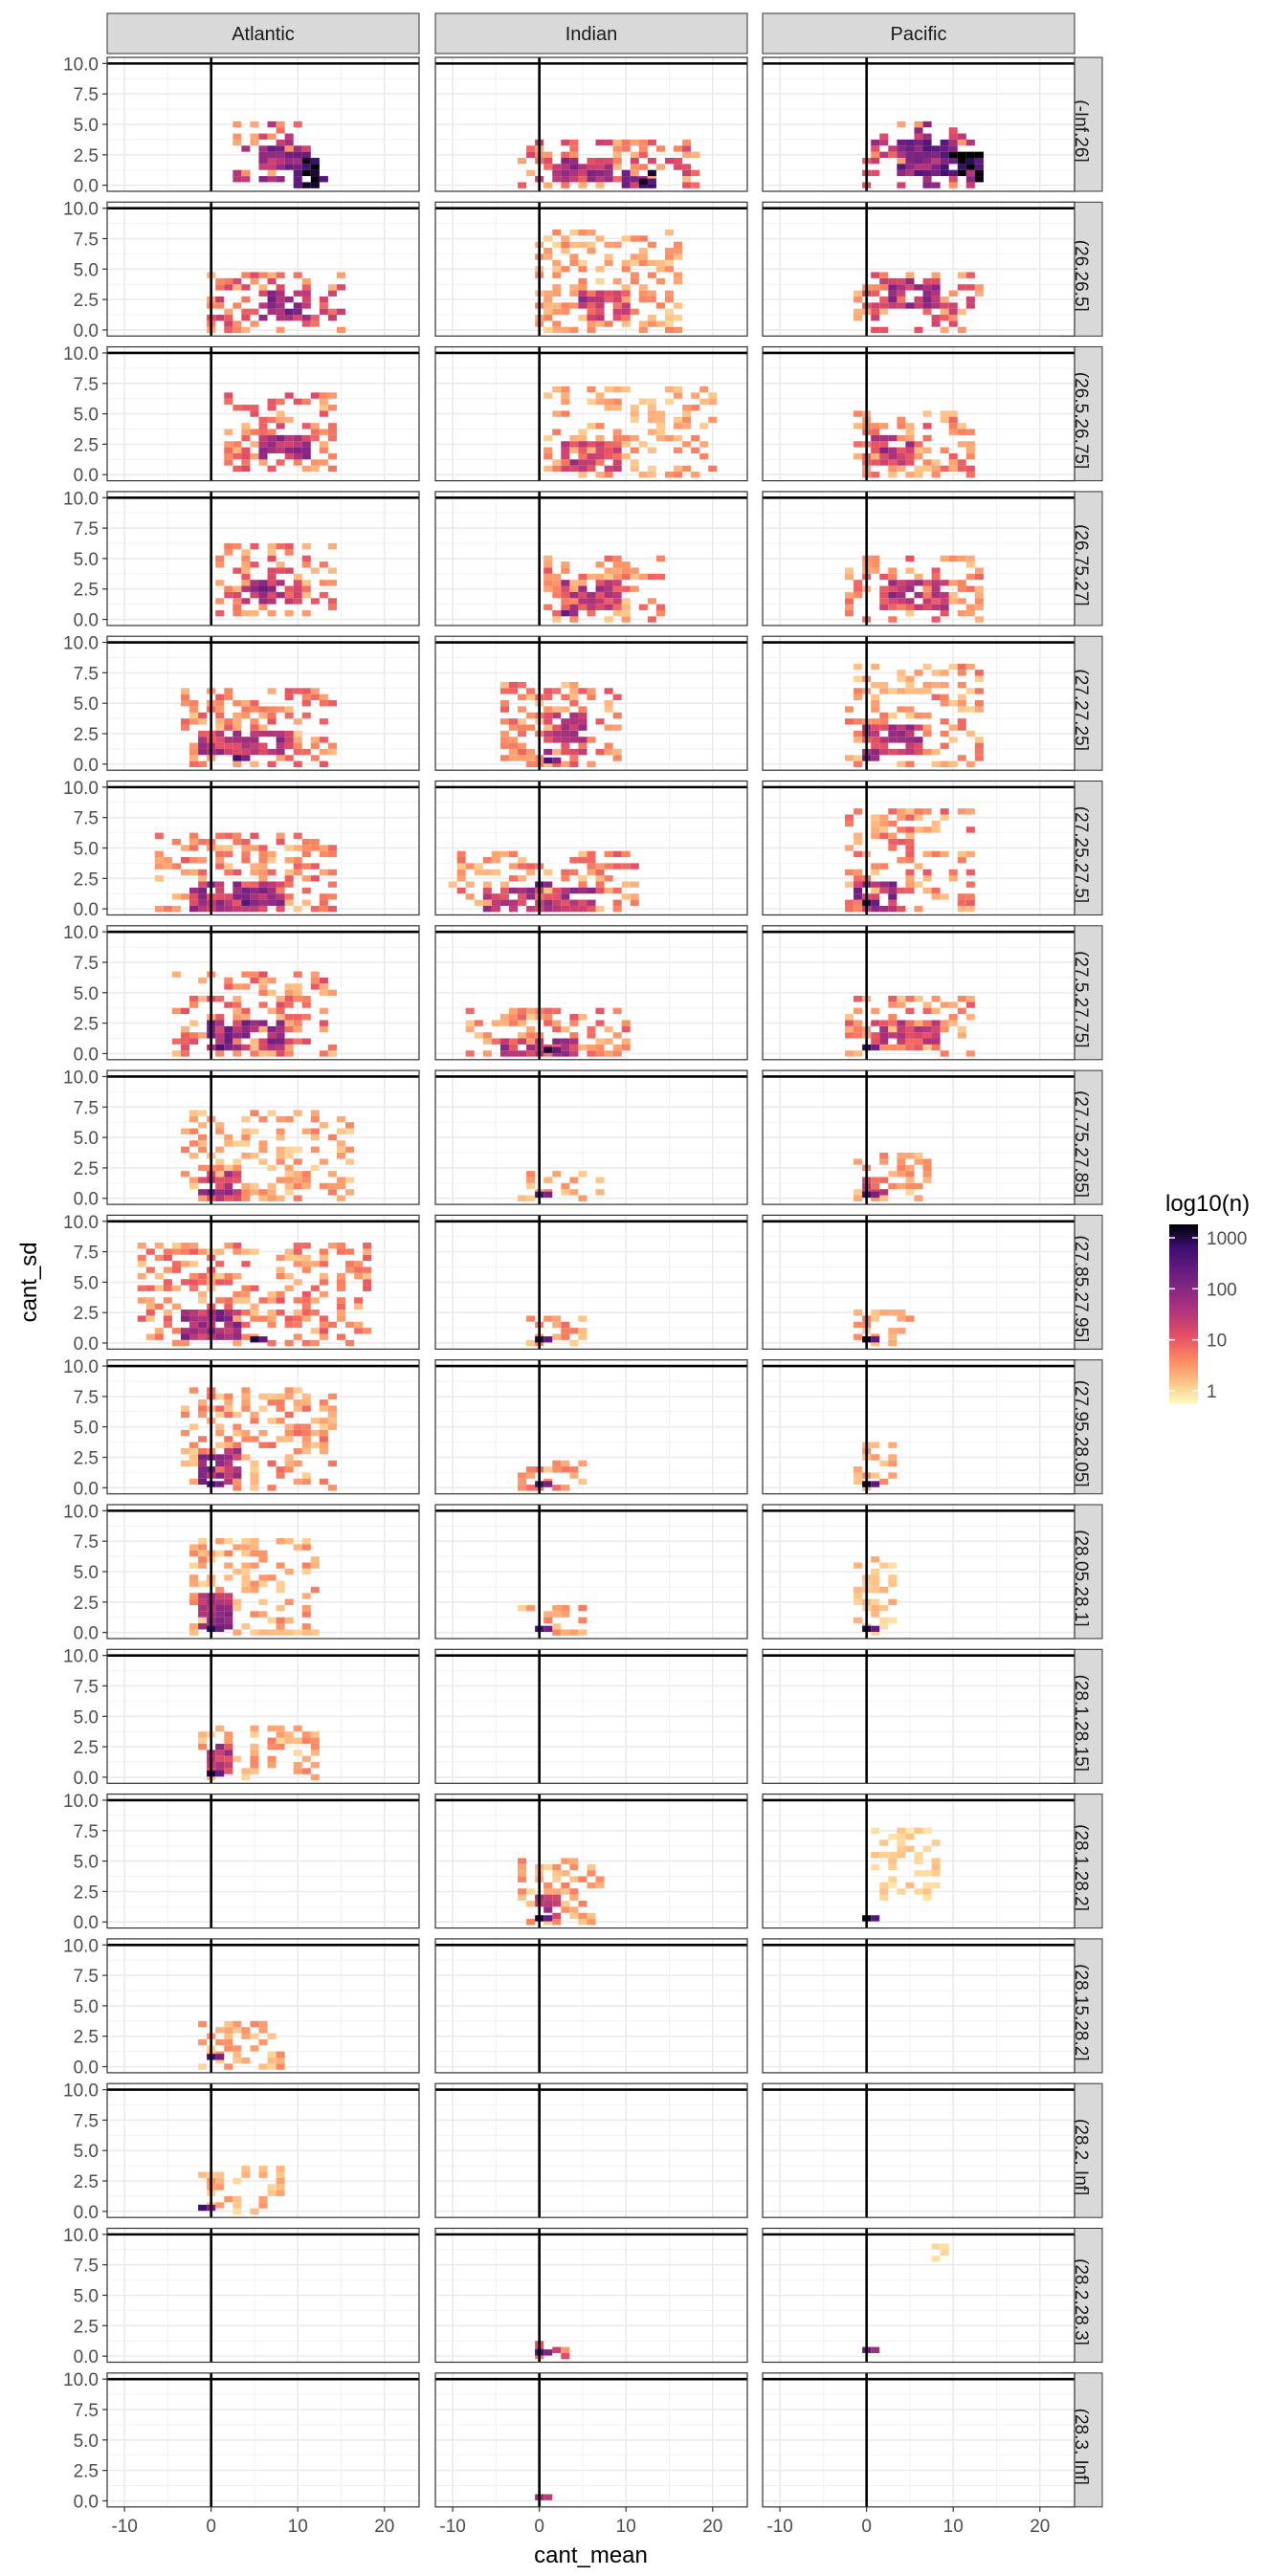 The width and height of the screenshot is (1286, 2576). I want to click on facet-strip-indian, so click(591, 33).